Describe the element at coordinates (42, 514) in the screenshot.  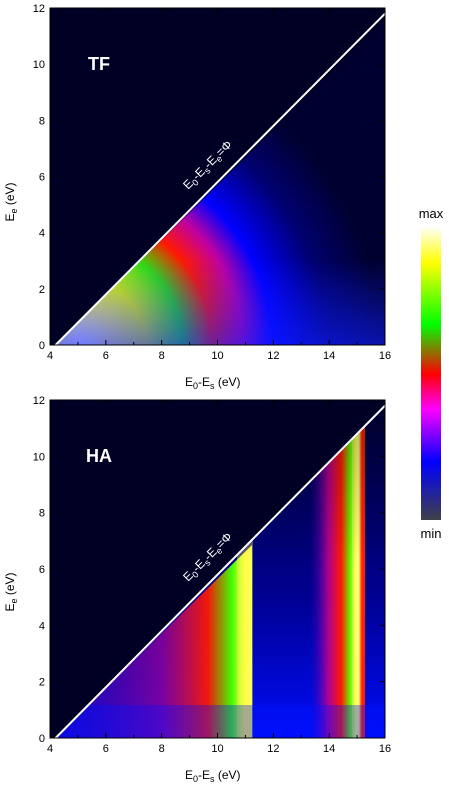
I see `ha-ytick-label: 8` at that location.